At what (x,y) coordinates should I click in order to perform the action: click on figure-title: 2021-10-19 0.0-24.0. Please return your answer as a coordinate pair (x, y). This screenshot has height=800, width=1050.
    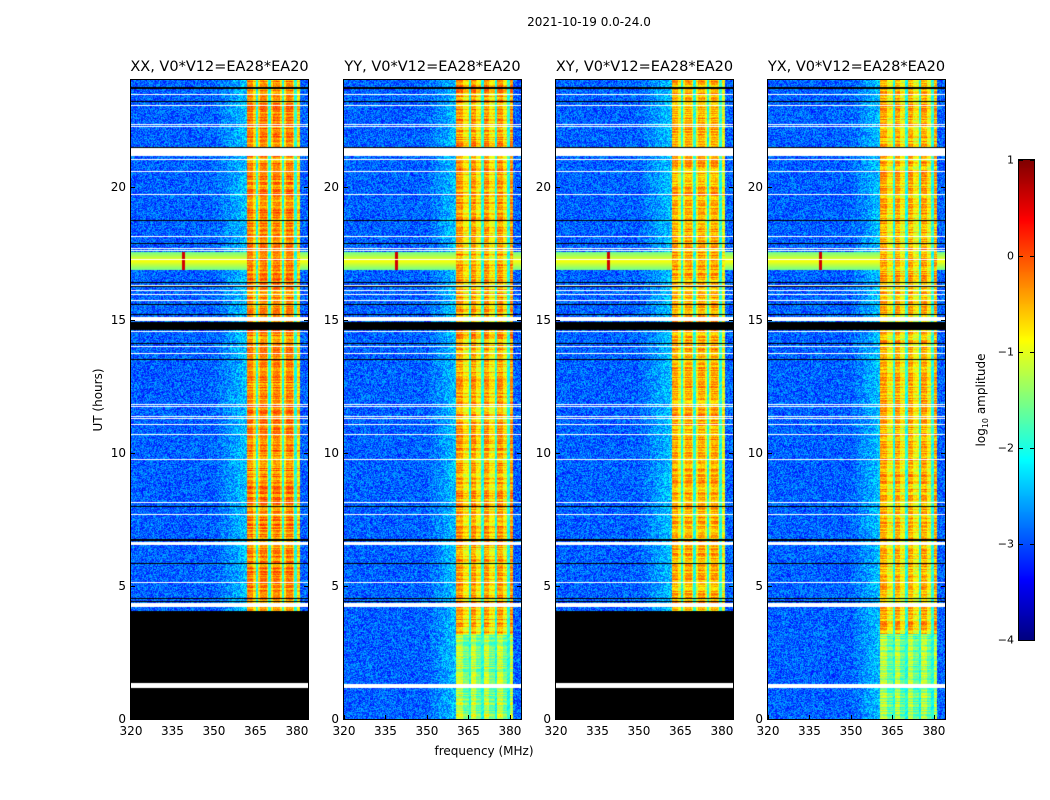
    Looking at the image, I should click on (589, 22).